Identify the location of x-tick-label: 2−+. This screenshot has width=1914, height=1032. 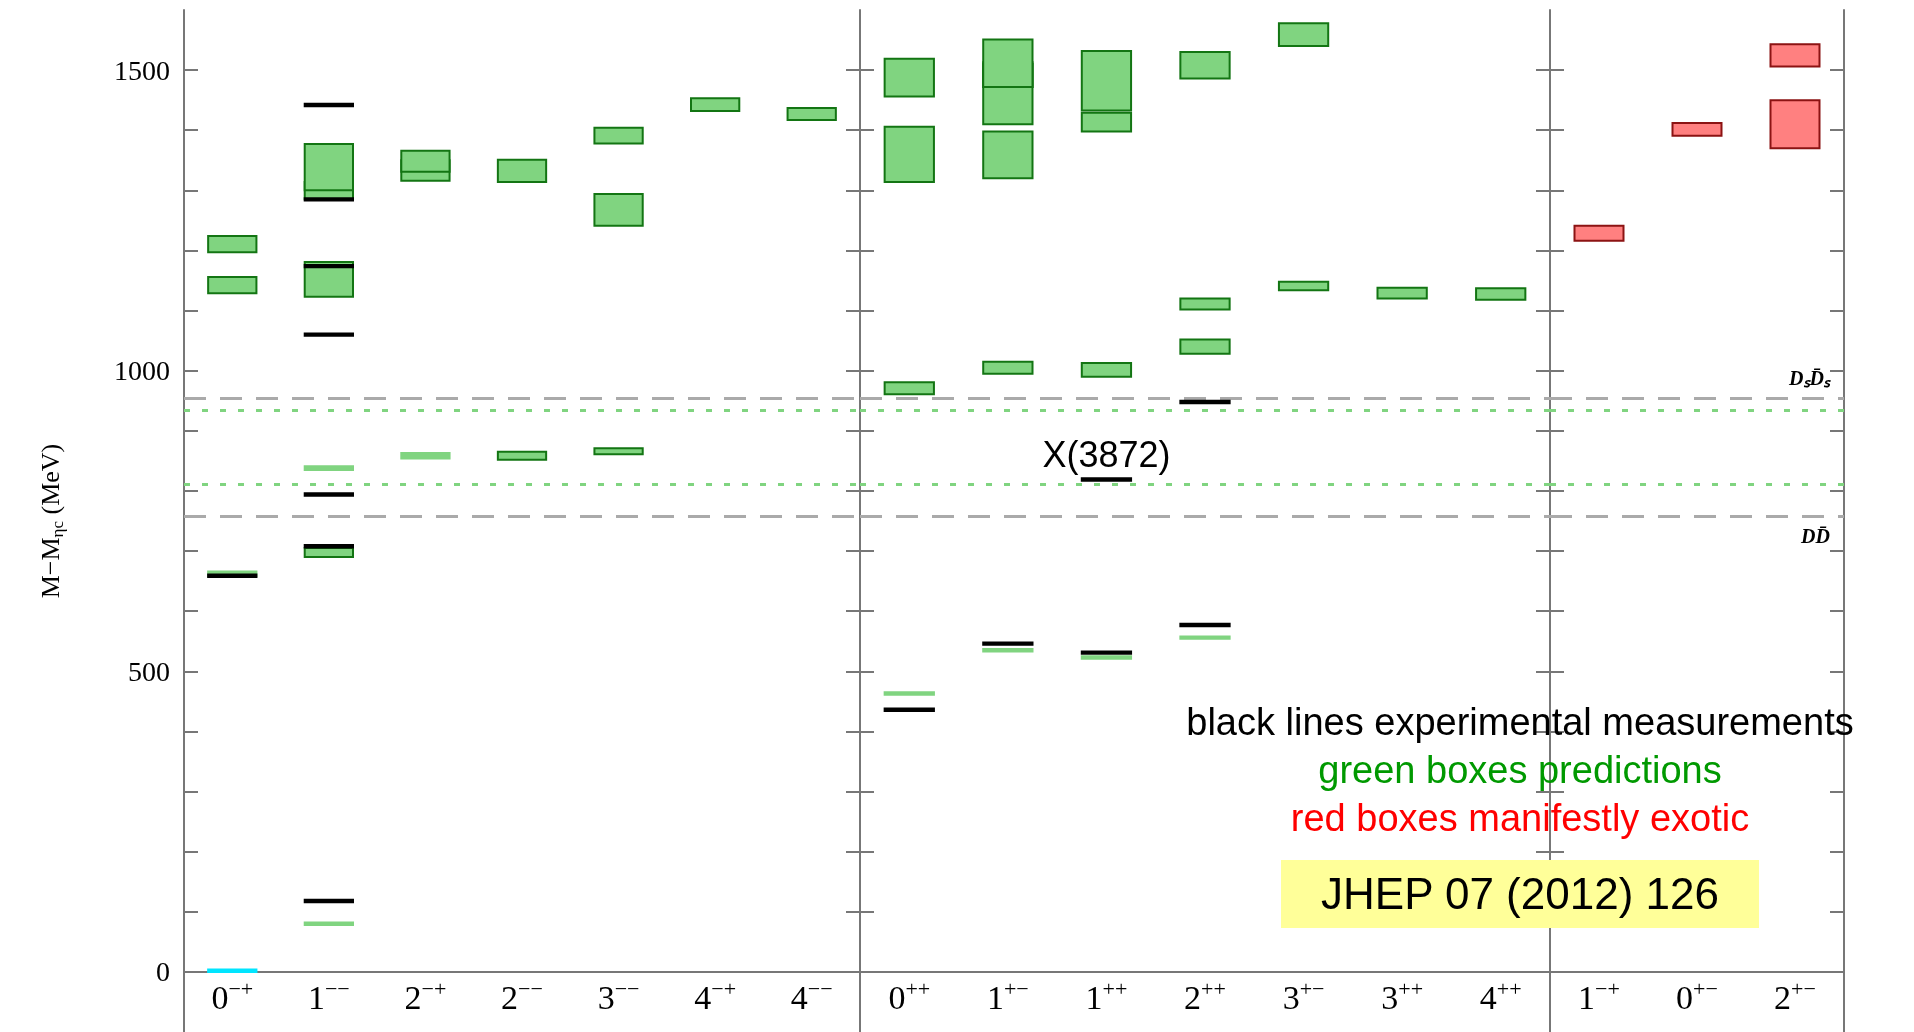
(425, 996).